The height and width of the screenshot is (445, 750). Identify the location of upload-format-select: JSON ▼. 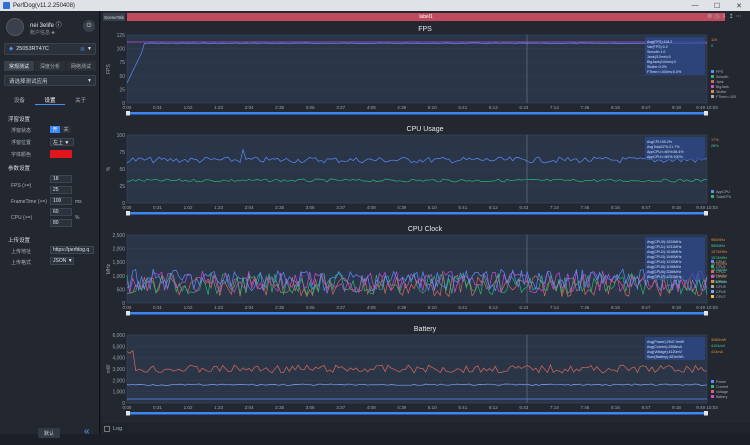
(62, 261).